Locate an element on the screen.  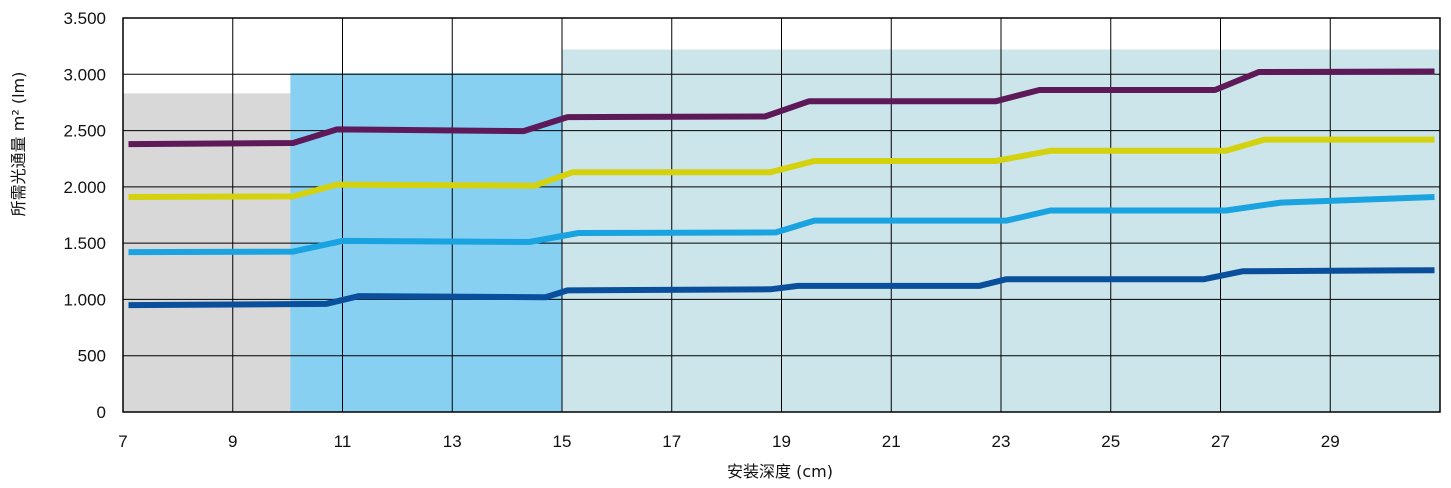
x-tick-label: 21 is located at coordinates (891, 441).